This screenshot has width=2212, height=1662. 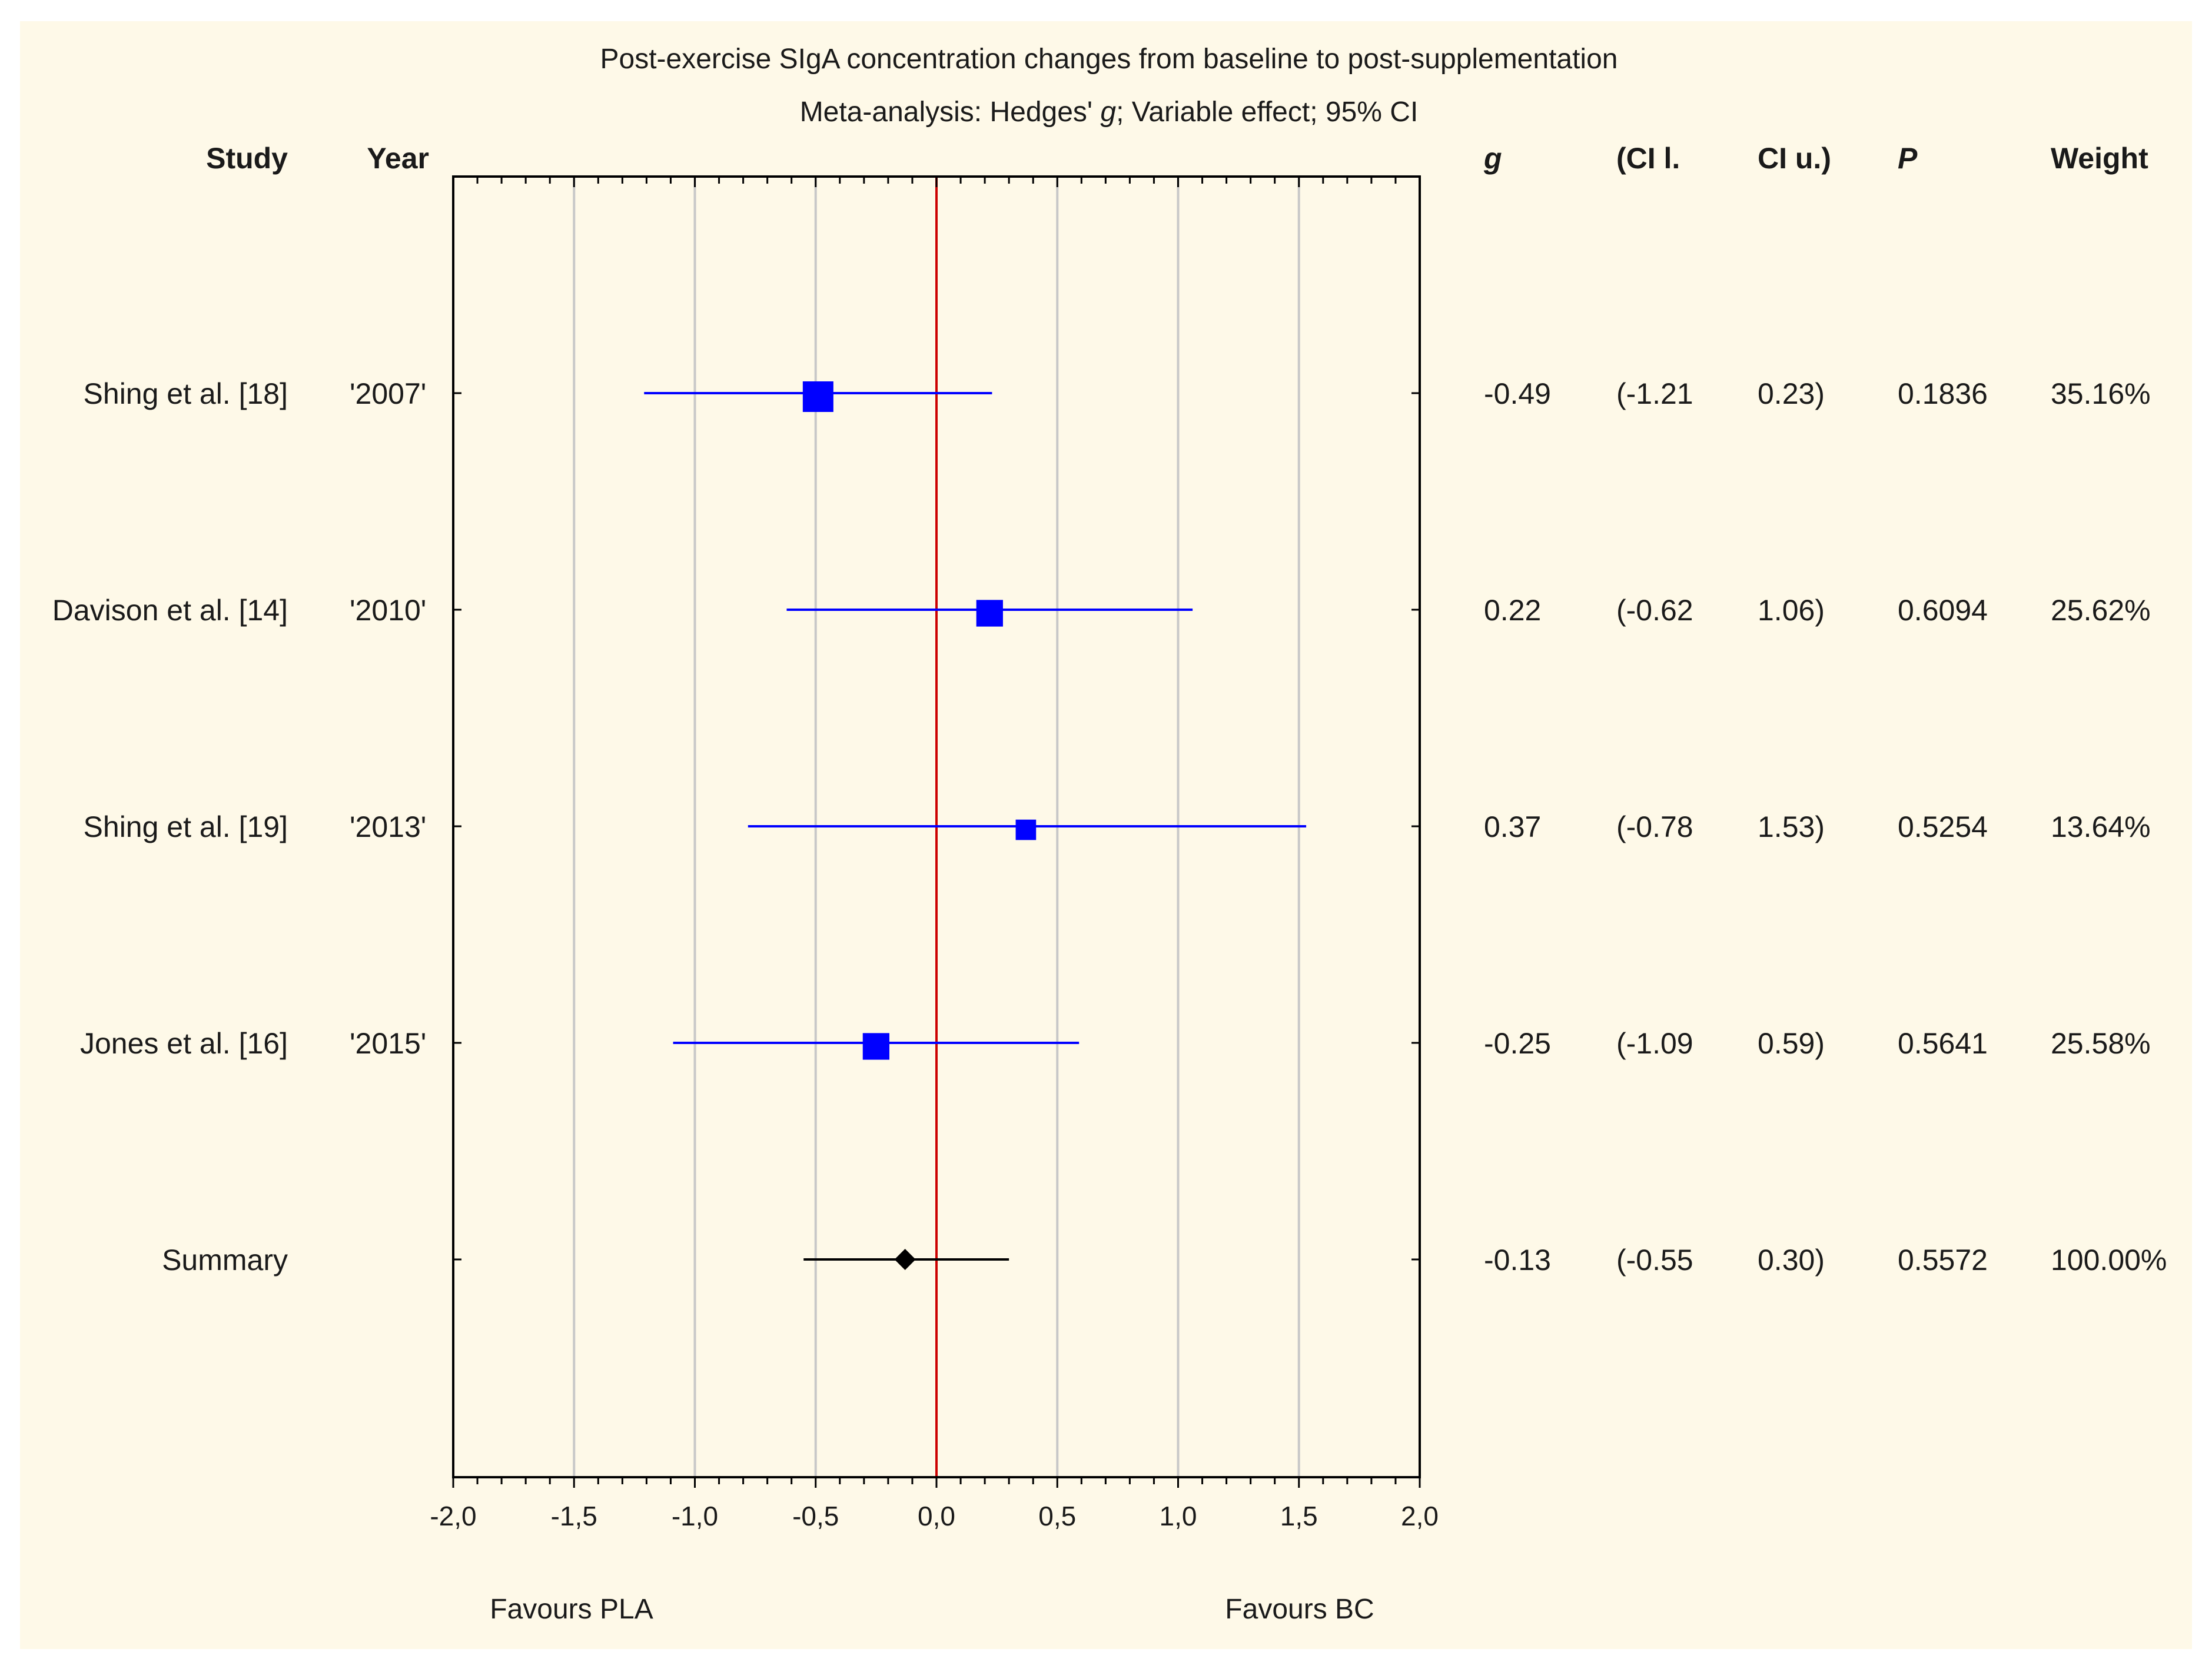 I want to click on g-value: 0.22, so click(x=1512, y=611).